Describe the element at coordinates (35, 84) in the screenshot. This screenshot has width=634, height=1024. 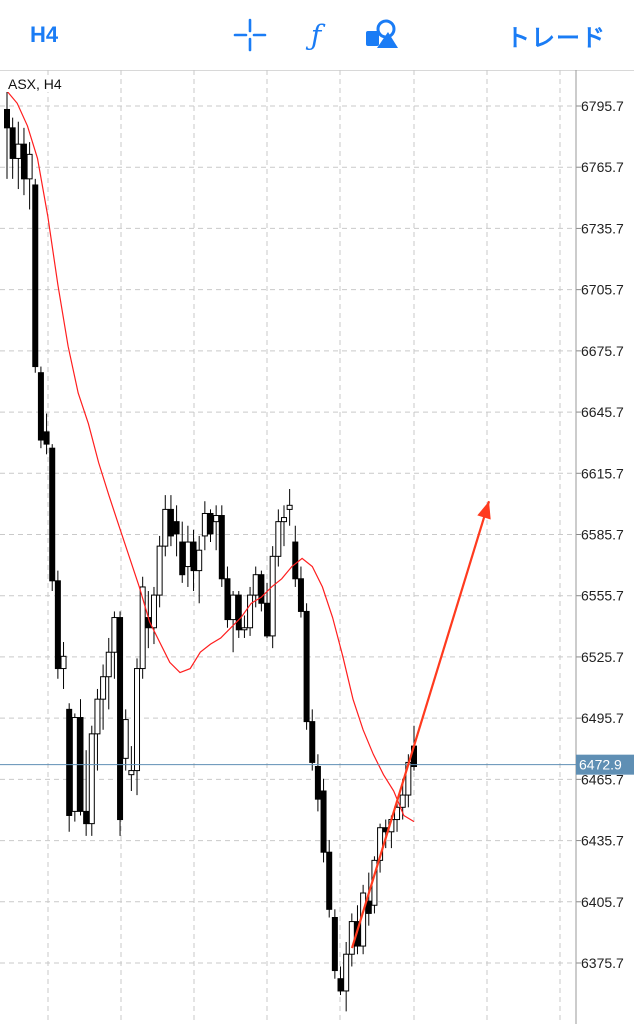
I see `chart-symbol-label: ASX, H4` at that location.